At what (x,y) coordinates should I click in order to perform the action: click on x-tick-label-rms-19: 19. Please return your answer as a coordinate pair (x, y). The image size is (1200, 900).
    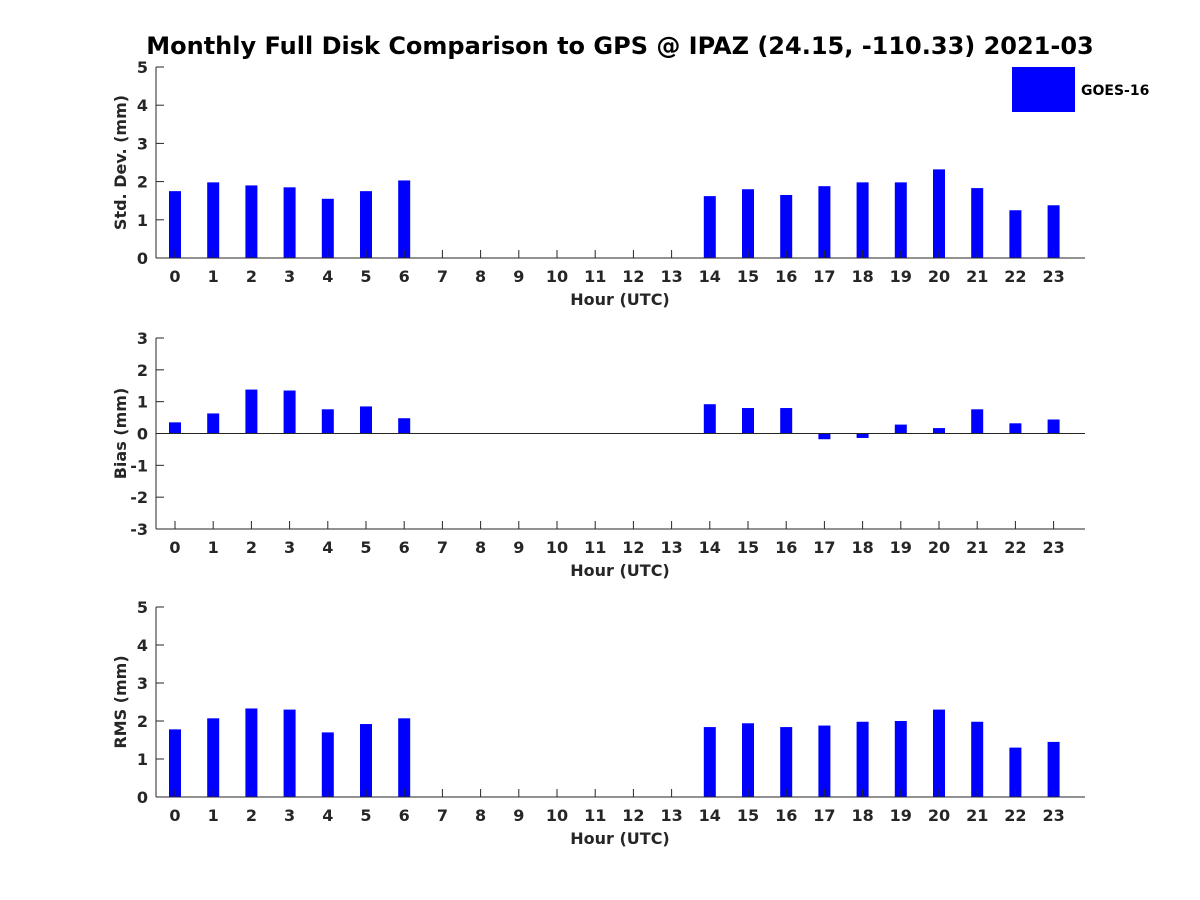
    Looking at the image, I should click on (901, 815).